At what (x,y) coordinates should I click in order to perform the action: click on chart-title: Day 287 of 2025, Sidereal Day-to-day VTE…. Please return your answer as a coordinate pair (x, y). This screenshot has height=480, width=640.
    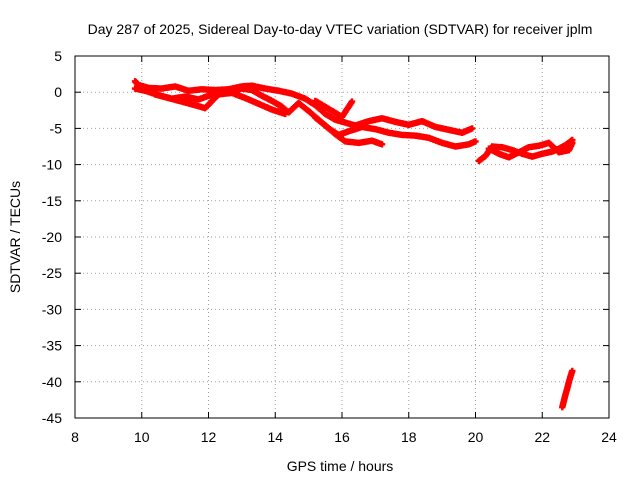
    Looking at the image, I should click on (340, 29).